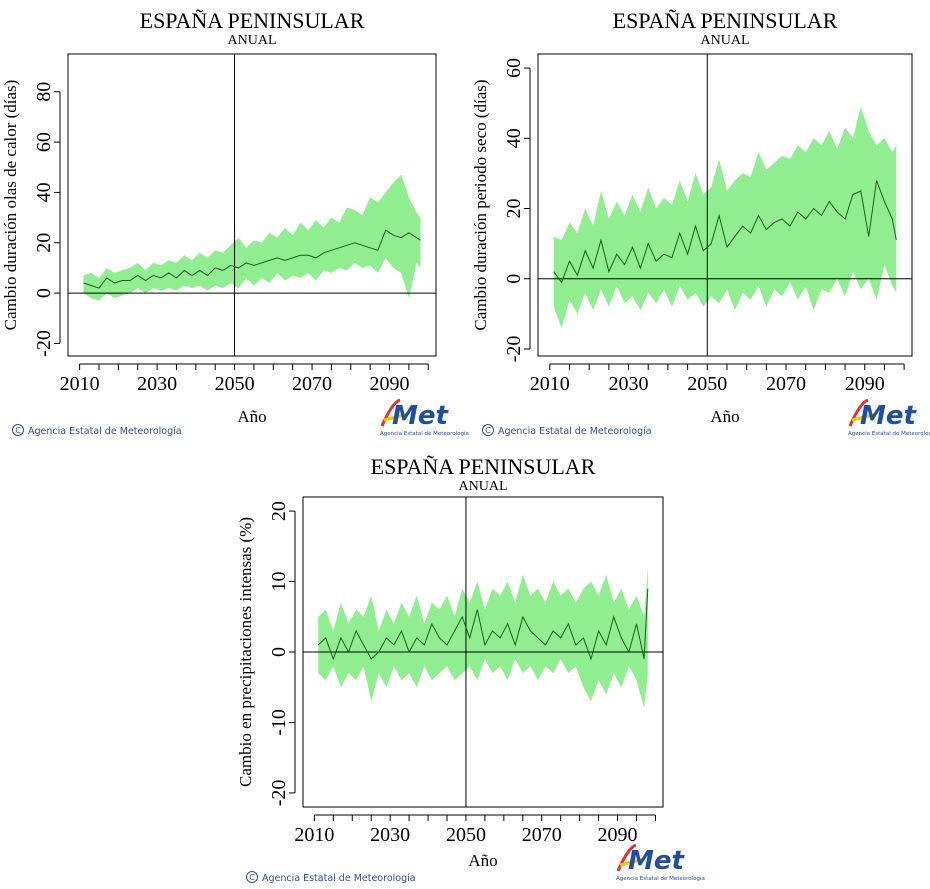  What do you see at coordinates (279, 582) in the screenshot?
I see `y-tick-label: 10` at bounding box center [279, 582].